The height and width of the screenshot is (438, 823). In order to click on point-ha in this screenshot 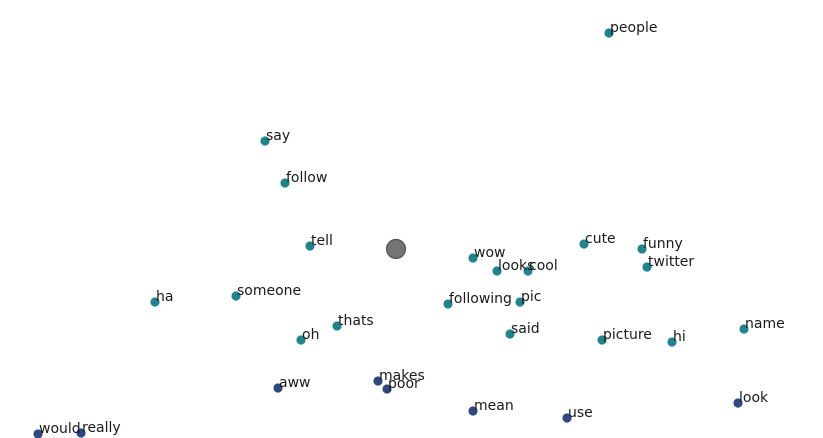, I will do `click(155, 302)`.